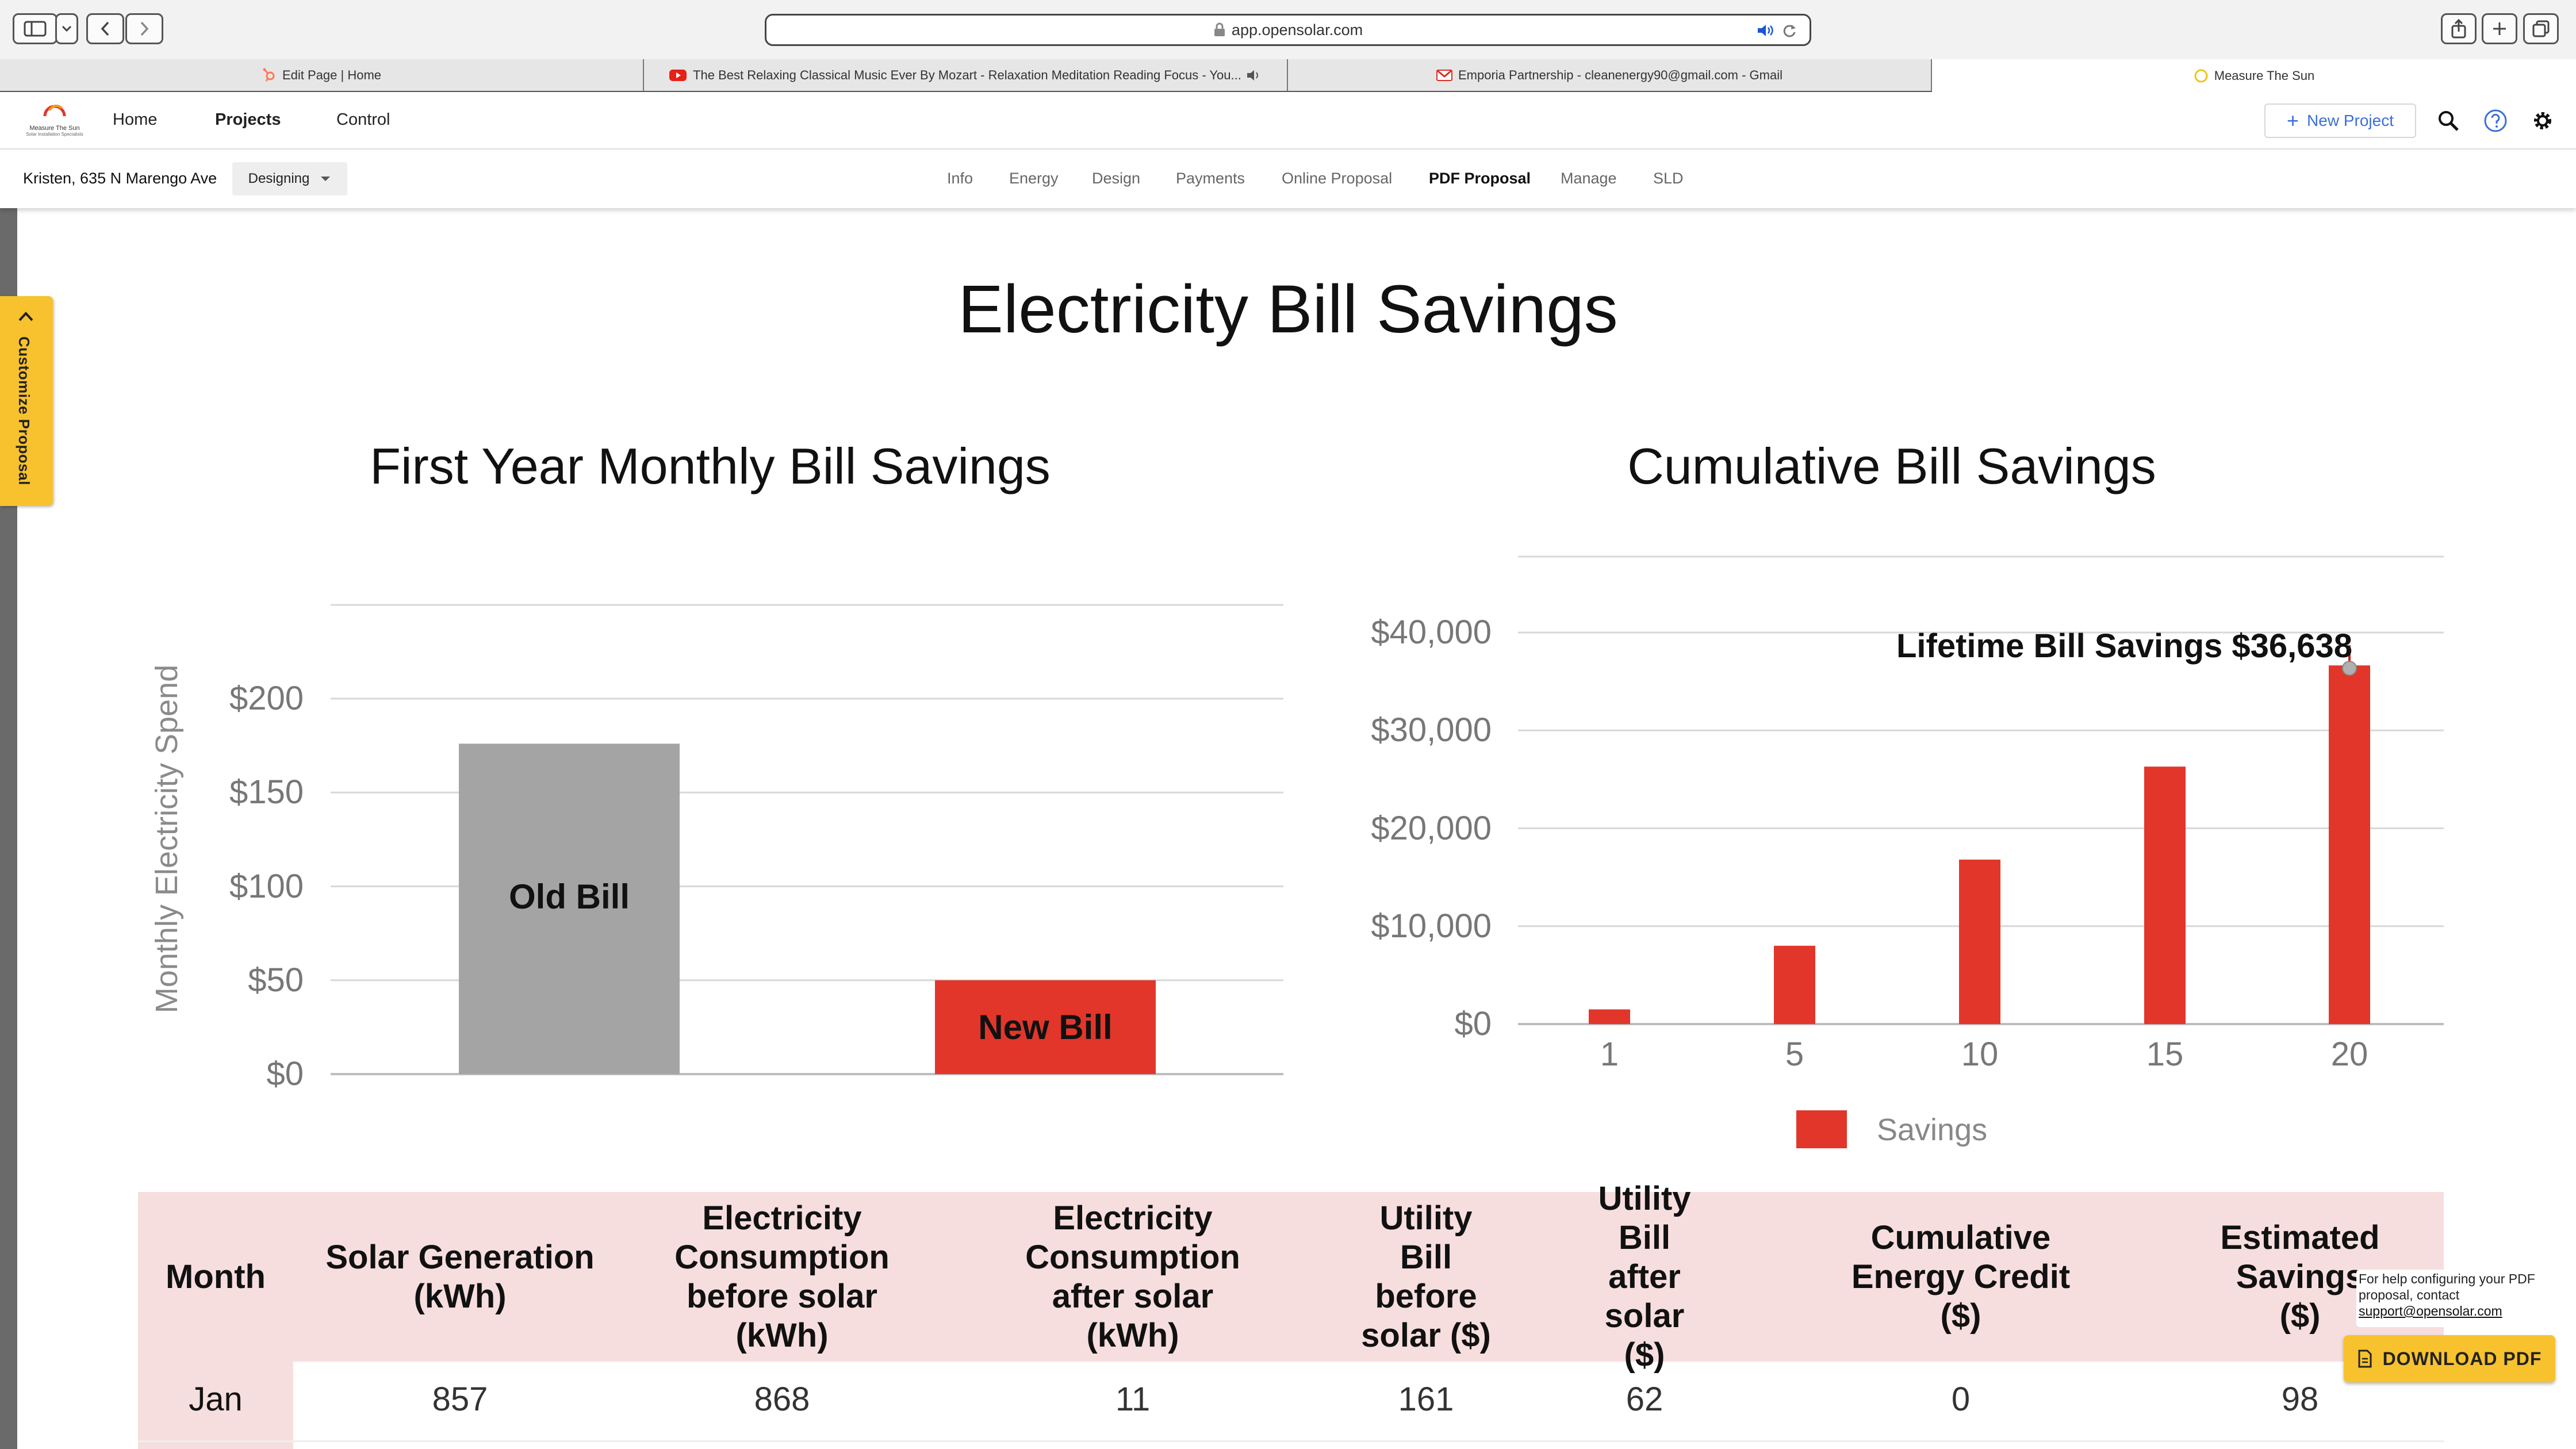  What do you see at coordinates (2350, 120) in the screenshot?
I see `new-project-label: New Project` at bounding box center [2350, 120].